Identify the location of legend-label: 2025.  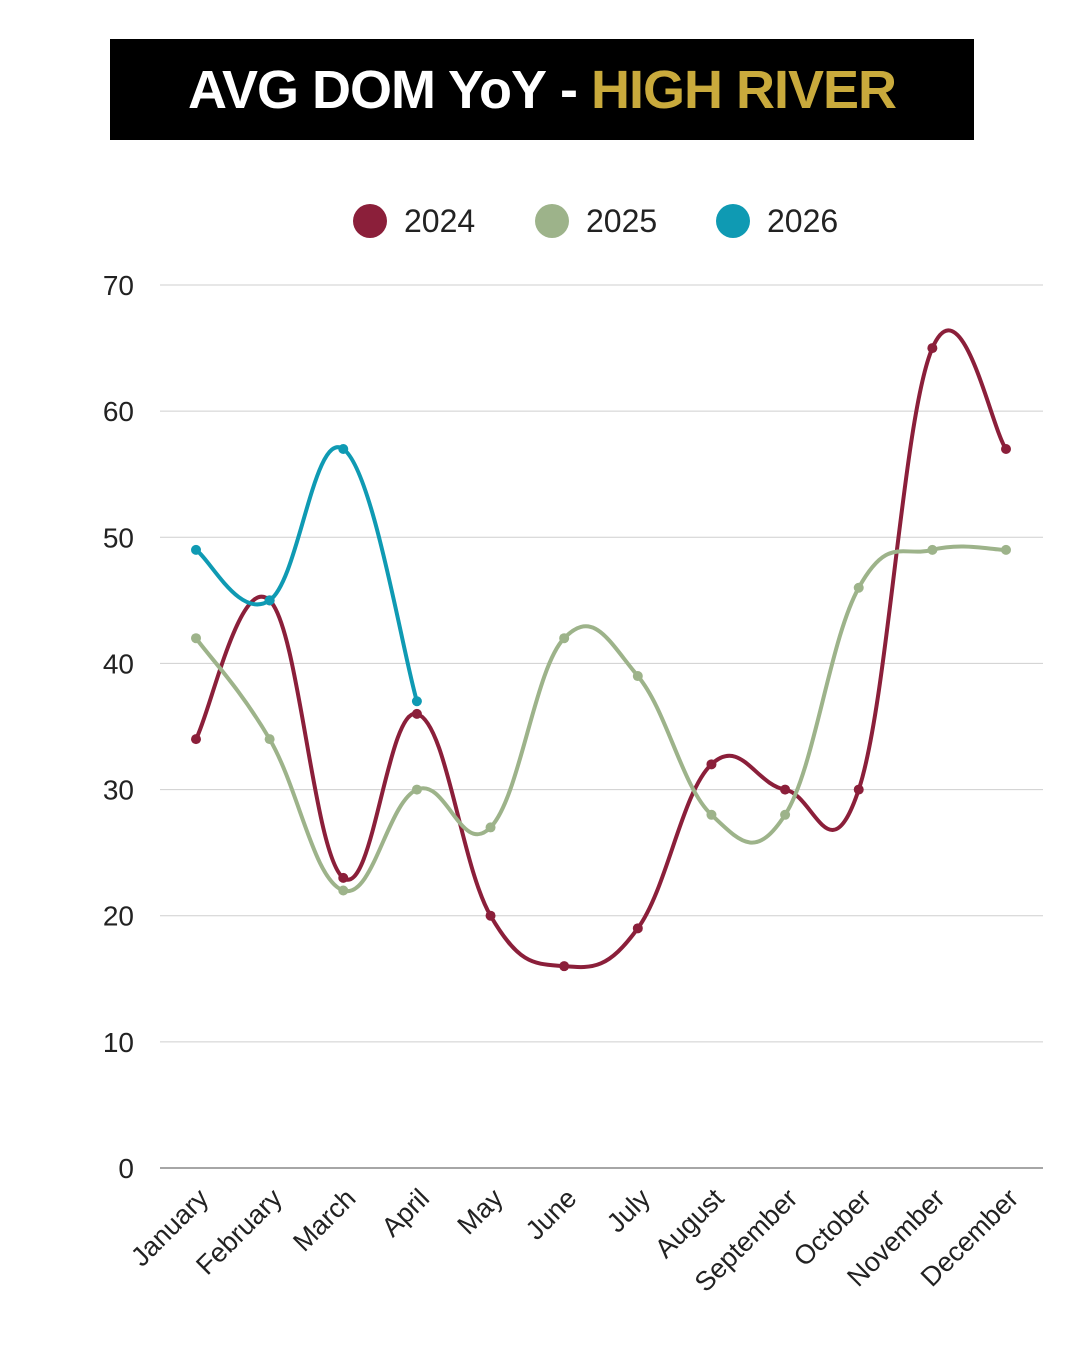
(621, 221).